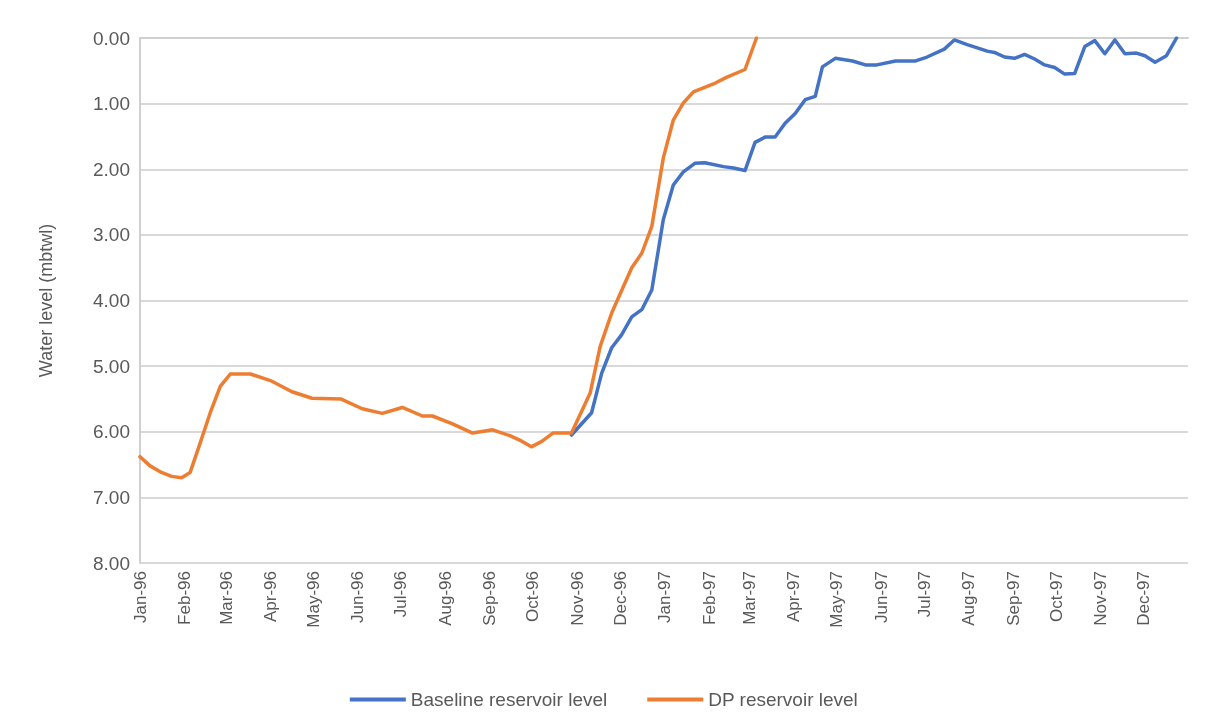 The width and height of the screenshot is (1208, 722). What do you see at coordinates (490, 598) in the screenshot?
I see `x-tick-label: Sep-96` at bounding box center [490, 598].